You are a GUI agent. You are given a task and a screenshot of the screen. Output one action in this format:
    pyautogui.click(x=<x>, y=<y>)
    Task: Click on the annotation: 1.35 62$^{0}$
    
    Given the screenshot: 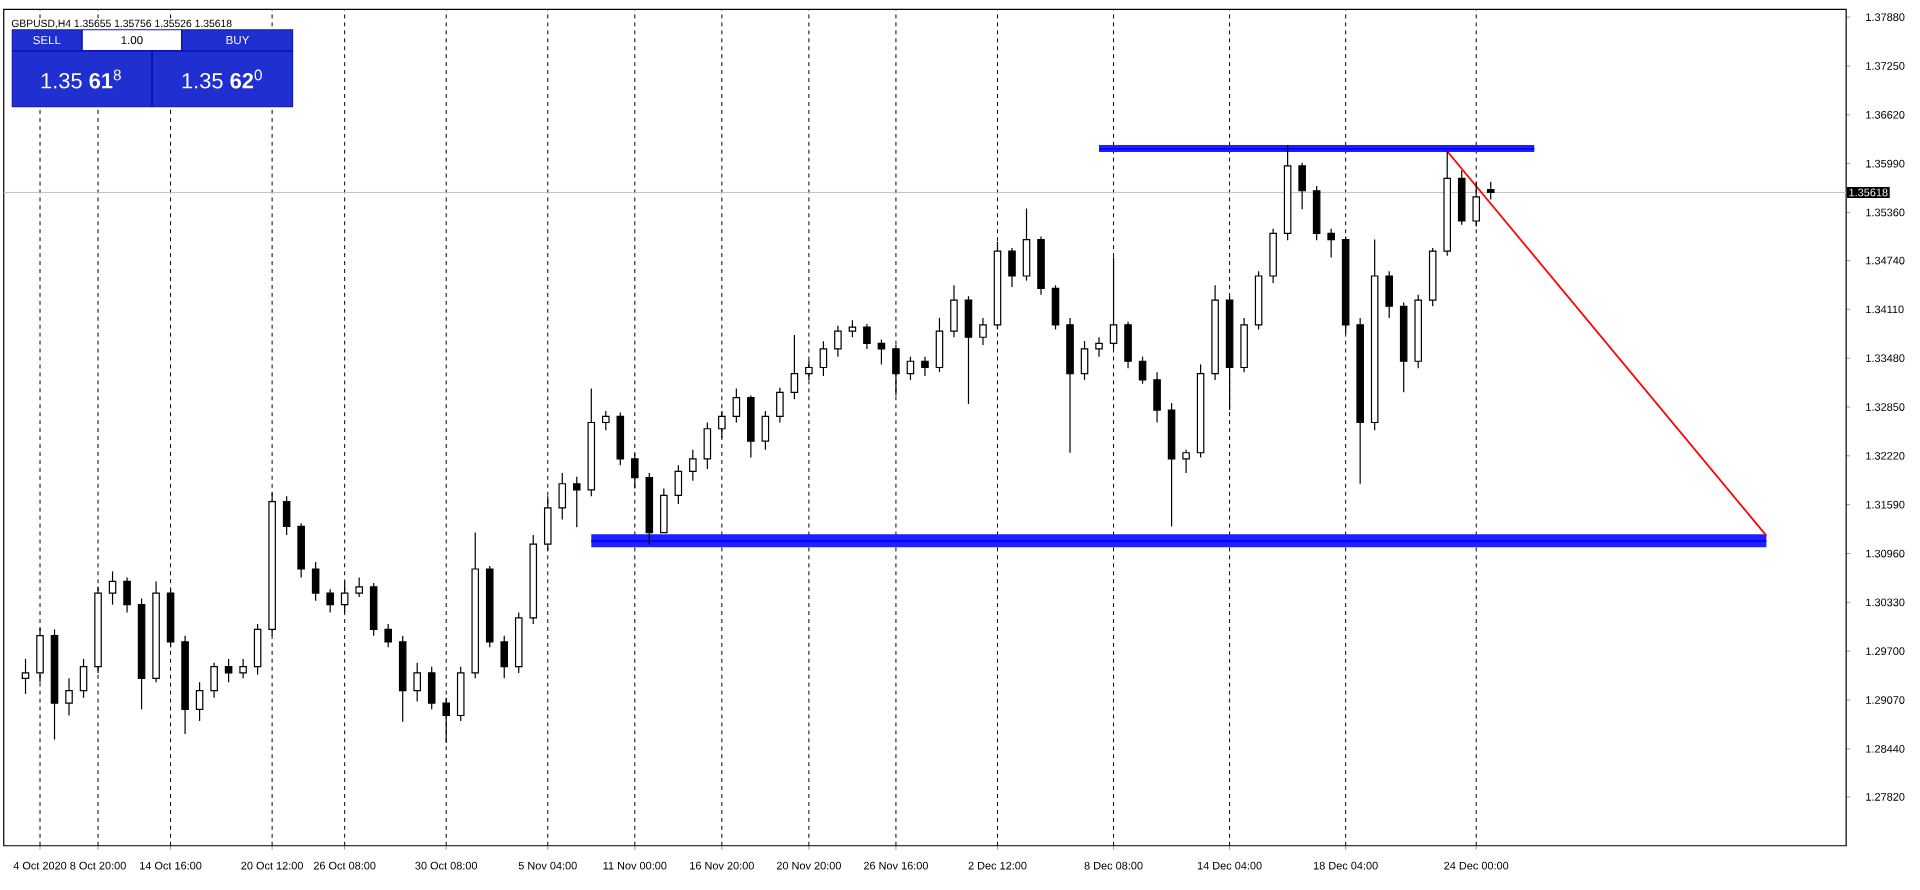 What is the action you would take?
    pyautogui.click(x=222, y=79)
    